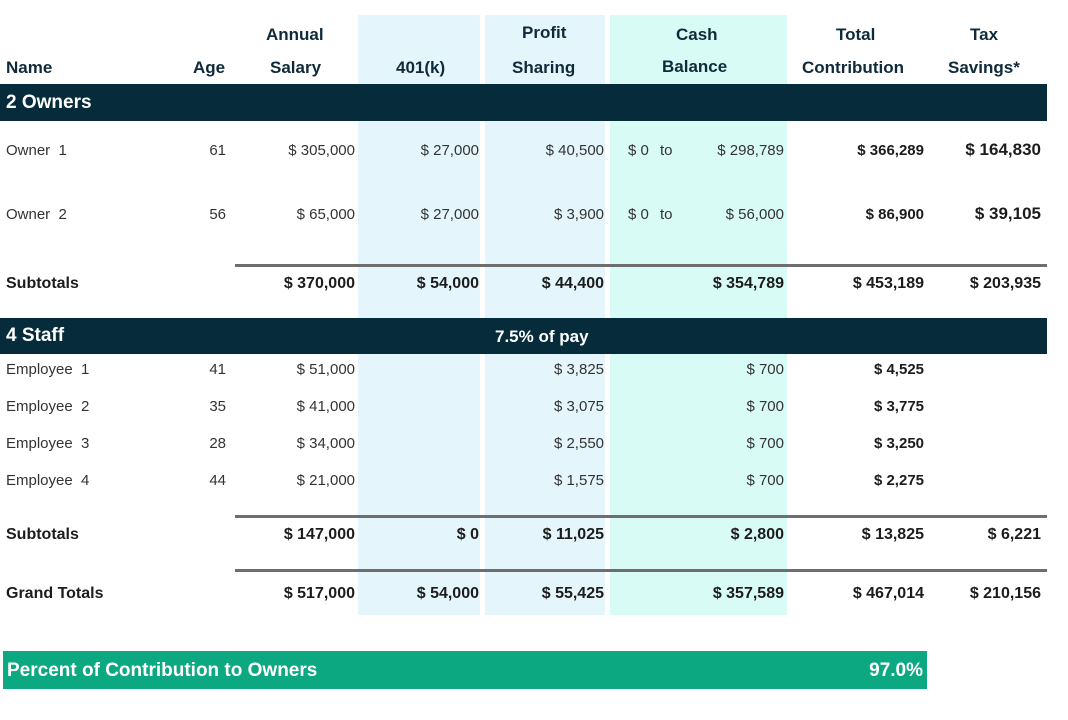  What do you see at coordinates (695, 66) in the screenshot?
I see `header-cash-bottom: Balance` at bounding box center [695, 66].